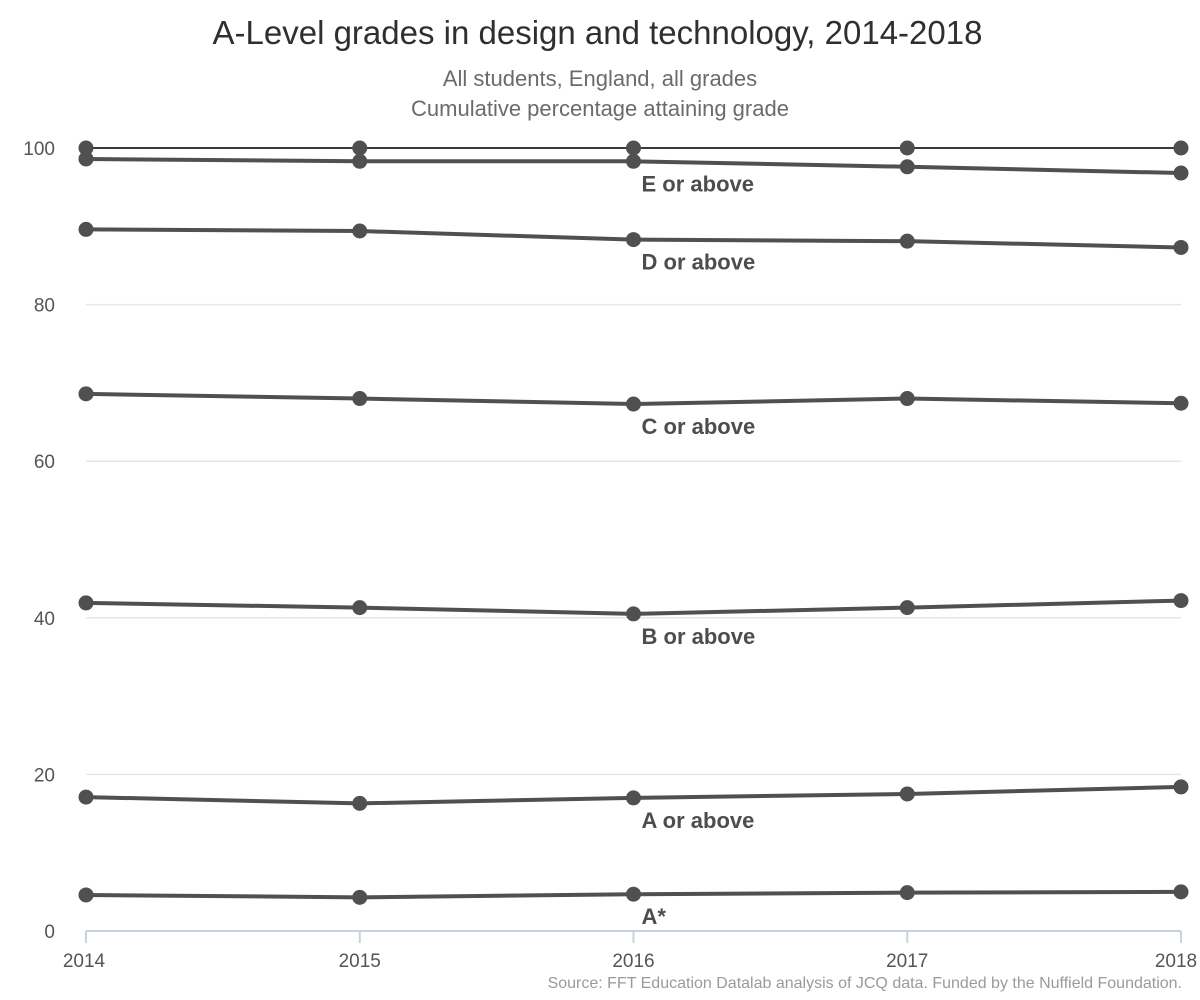 This screenshot has height=1000, width=1200. I want to click on series-label: E or above, so click(698, 183).